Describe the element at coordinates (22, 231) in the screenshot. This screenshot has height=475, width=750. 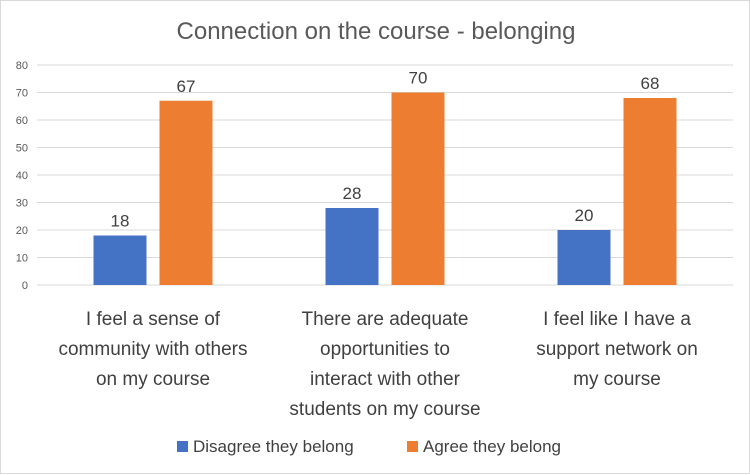
I see `y-tick-label: 20` at that location.